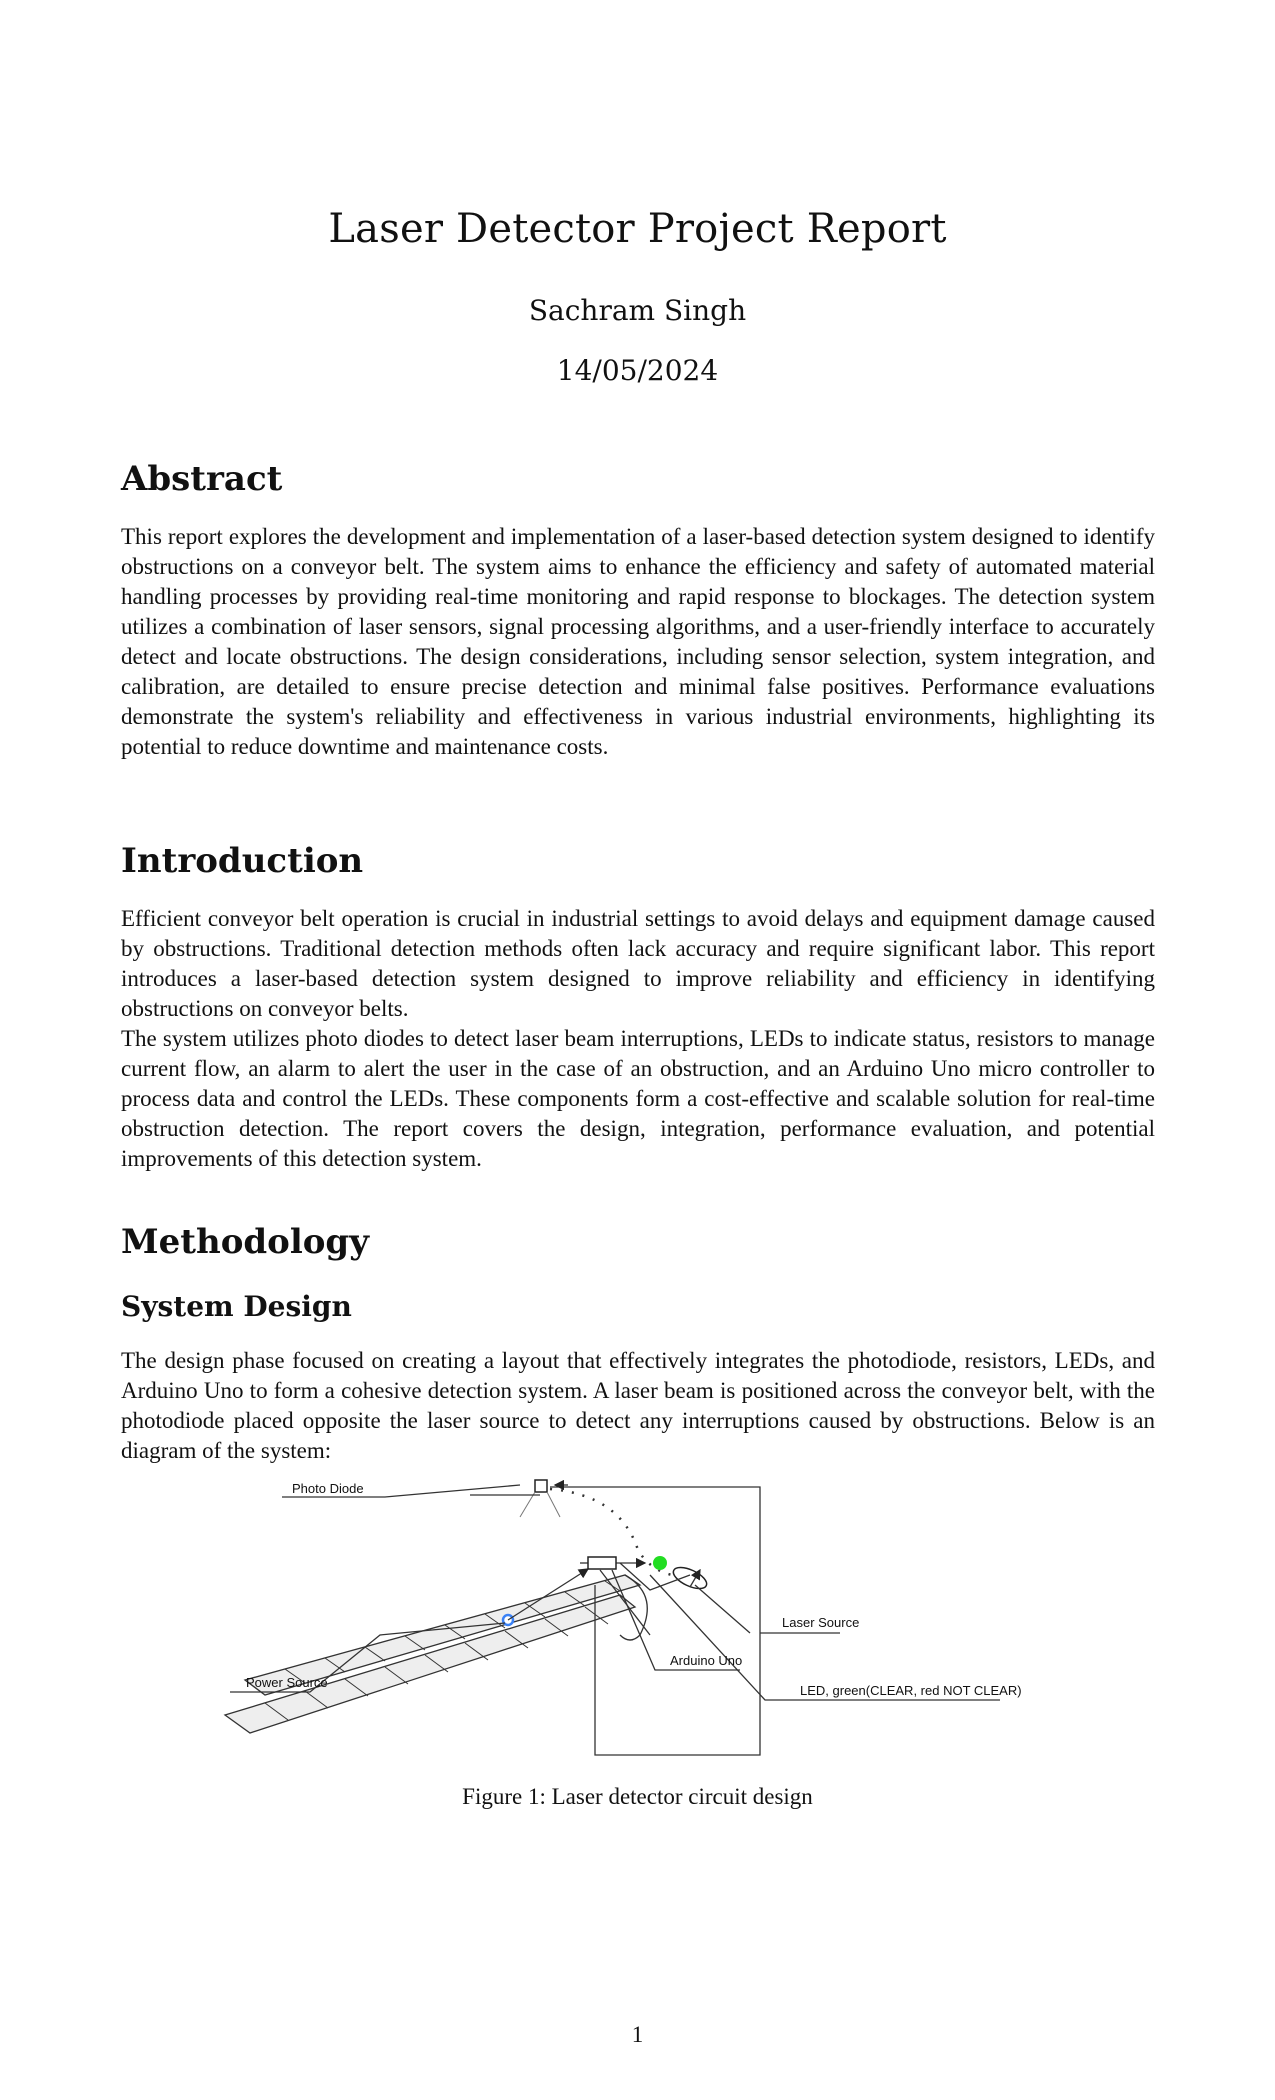 The height and width of the screenshot is (2100, 1275). What do you see at coordinates (236, 1306) in the screenshot?
I see `system-design-heading: System Design` at bounding box center [236, 1306].